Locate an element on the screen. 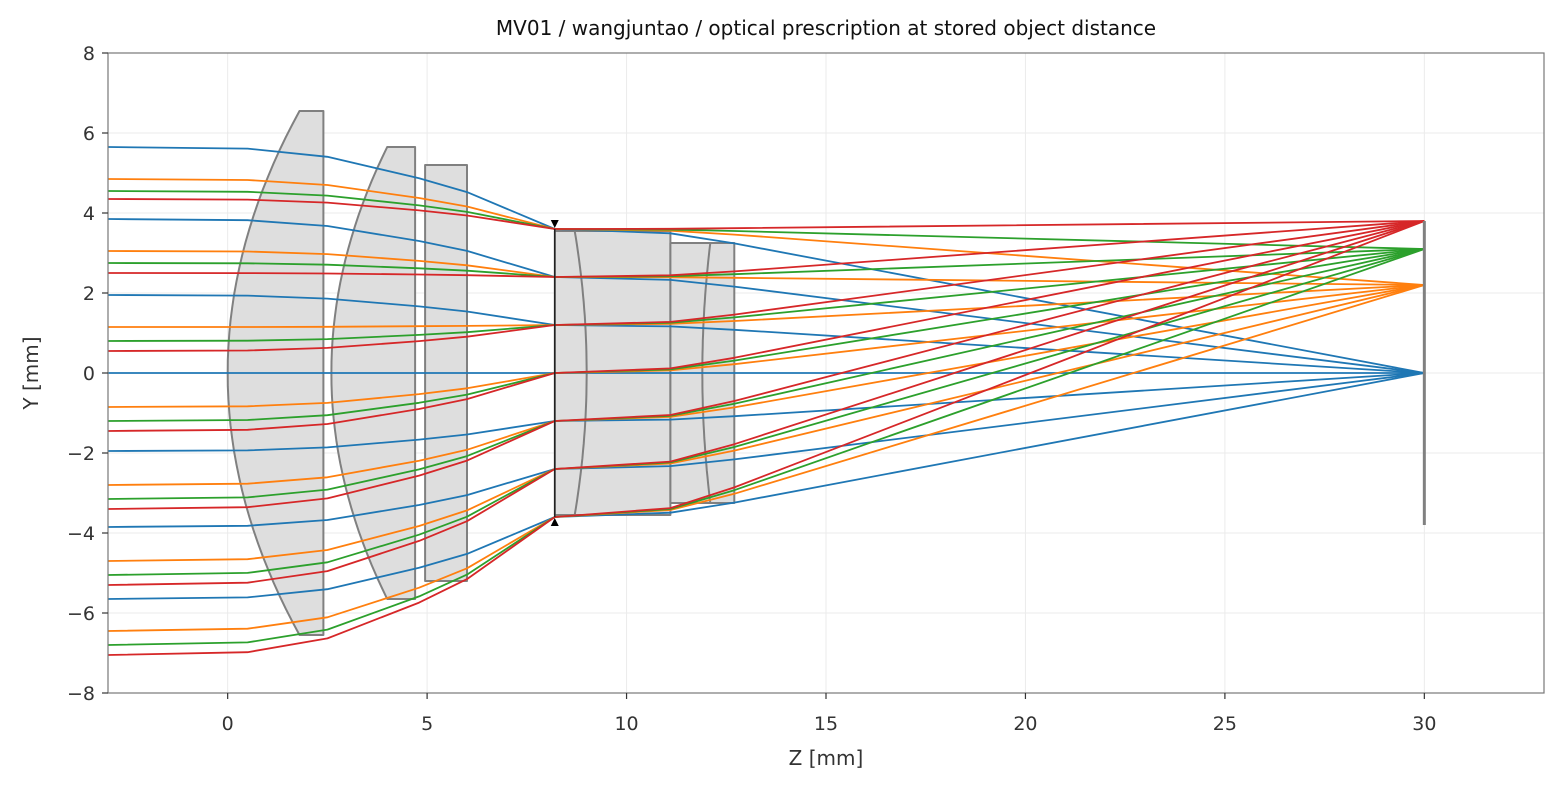 This screenshot has height=790, width=1561. y-axis-label: Y [mm] is located at coordinates (31, 373).